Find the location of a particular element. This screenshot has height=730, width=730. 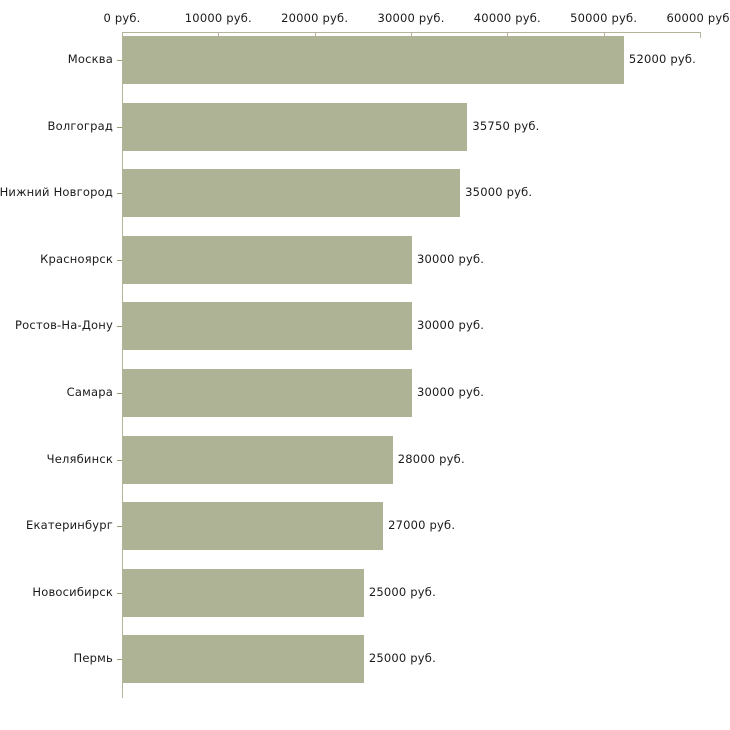

y-axis-category-label: Красноярск is located at coordinates (76, 259).